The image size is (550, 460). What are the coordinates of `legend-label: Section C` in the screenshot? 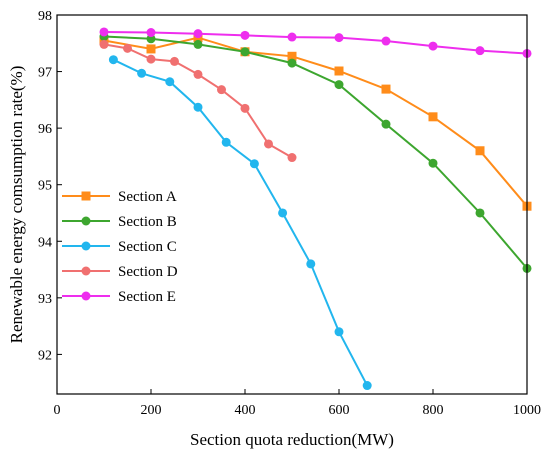 It's located at (147, 247).